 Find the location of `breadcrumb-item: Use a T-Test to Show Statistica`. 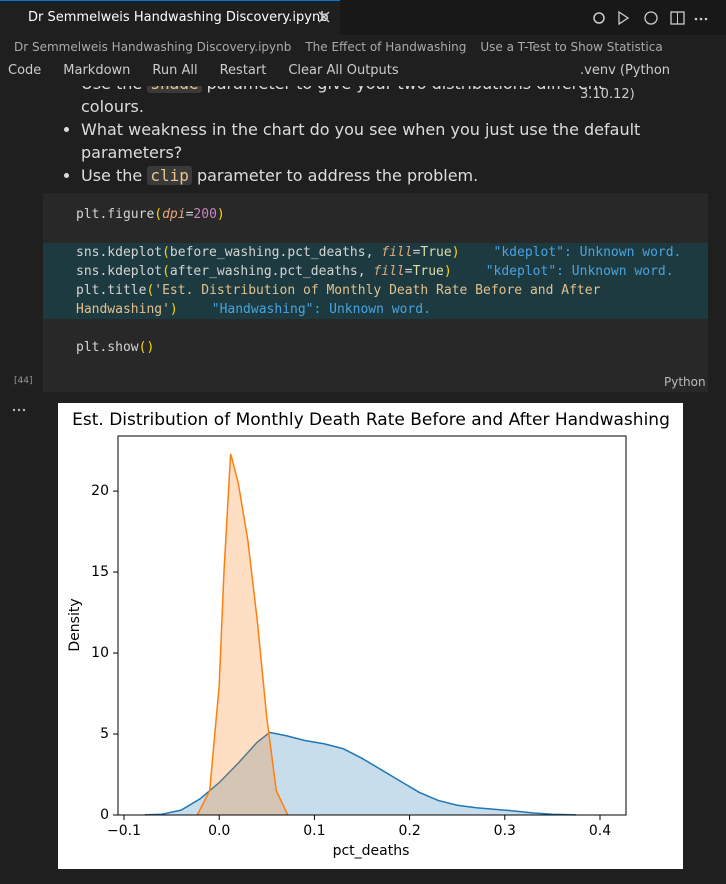

breadcrumb-item: Use a T-Test to Show Statistica is located at coordinates (571, 47).